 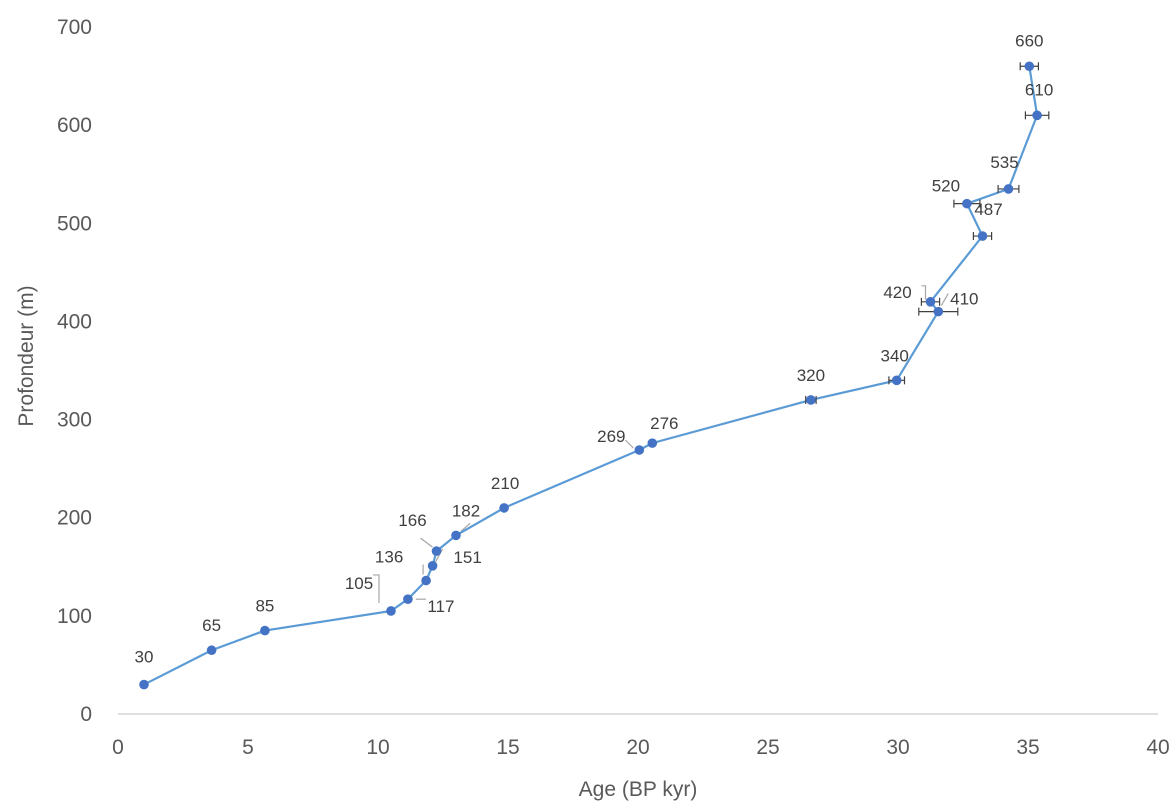 What do you see at coordinates (505, 483) in the screenshot?
I see `data-label: 210` at bounding box center [505, 483].